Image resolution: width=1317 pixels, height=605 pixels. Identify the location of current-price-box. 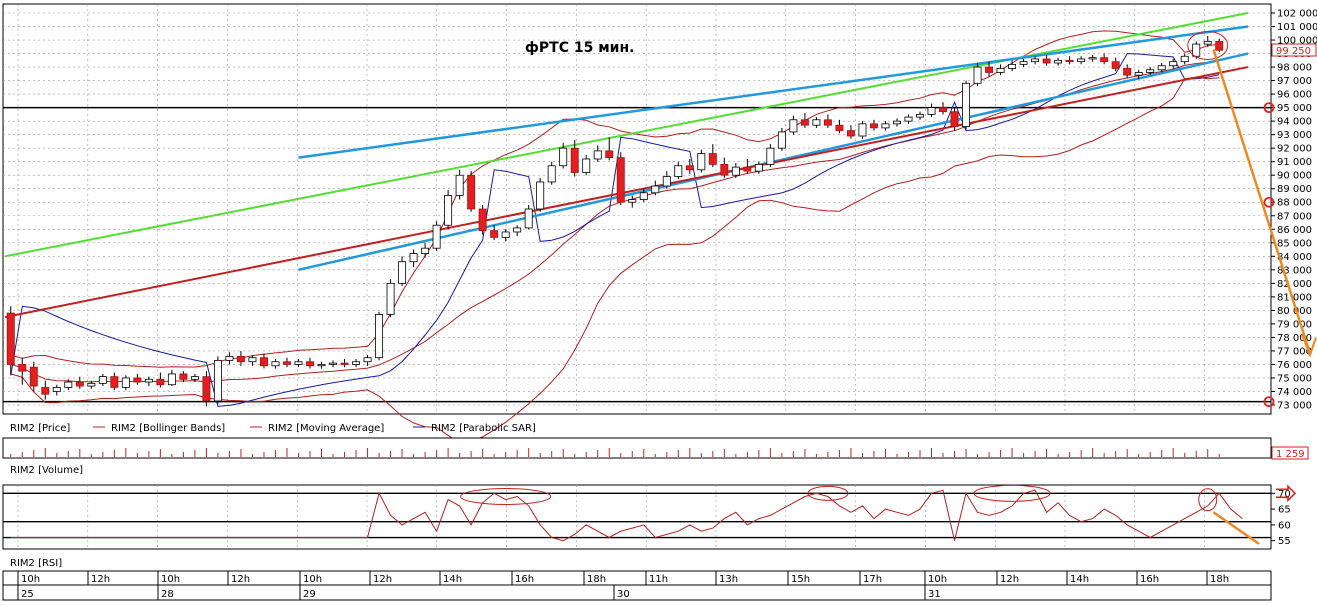
(1294, 50).